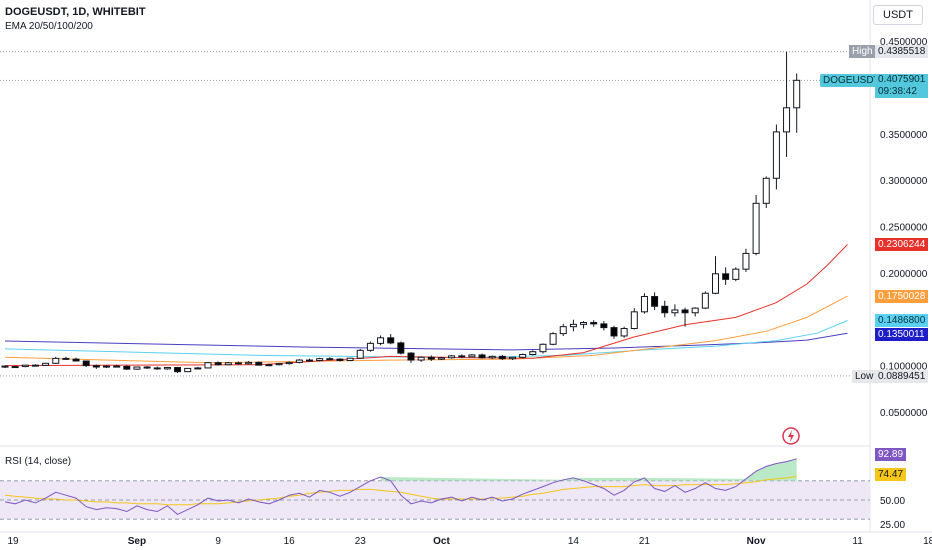  What do you see at coordinates (361, 541) in the screenshot?
I see `time-tick-label: 23` at bounding box center [361, 541].